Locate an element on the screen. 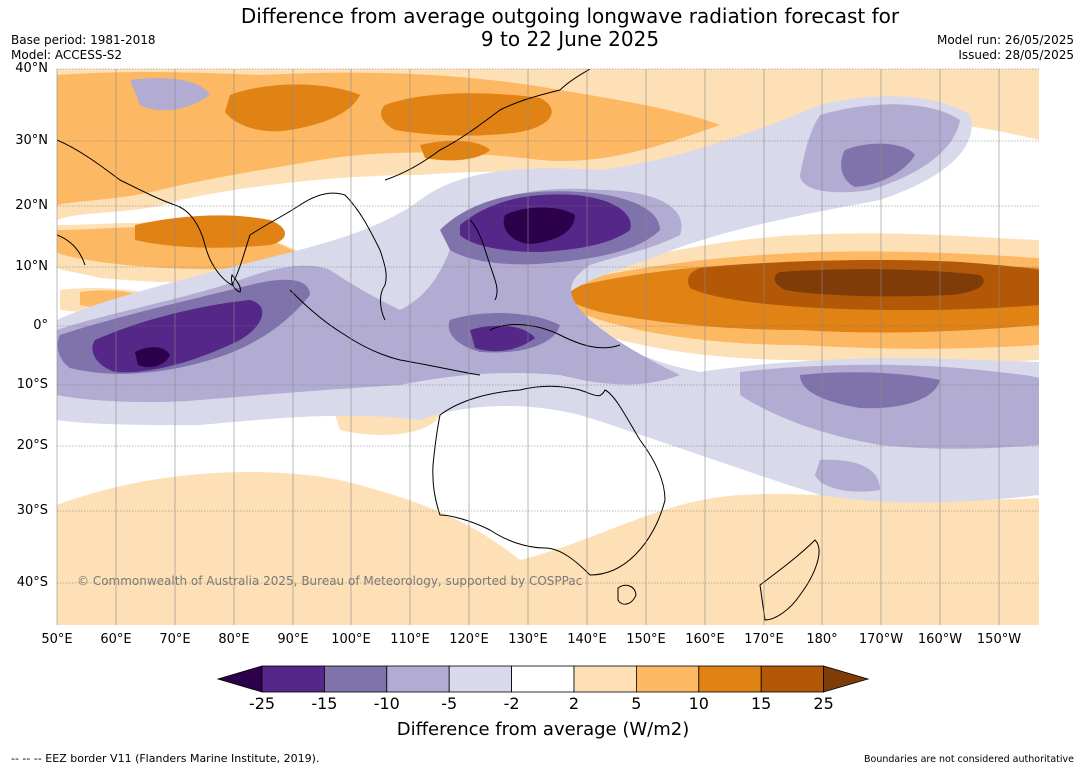 Image resolution: width=1085 pixels, height=770 pixels. philippines-outline is located at coordinates (483, 260).